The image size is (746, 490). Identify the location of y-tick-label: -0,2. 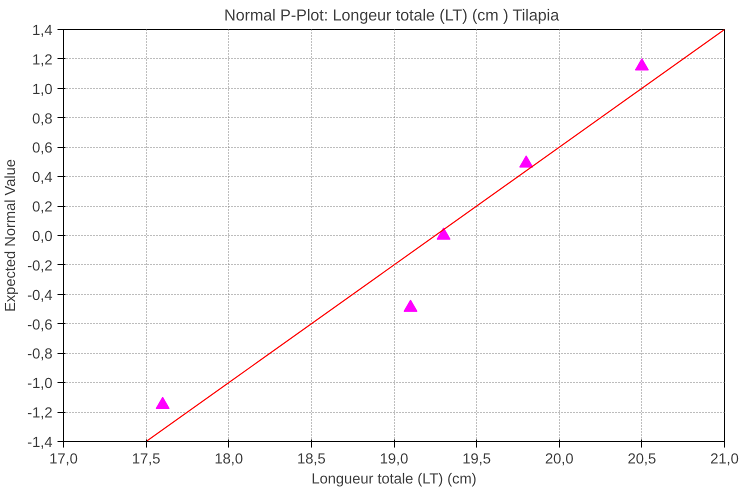
(40, 266).